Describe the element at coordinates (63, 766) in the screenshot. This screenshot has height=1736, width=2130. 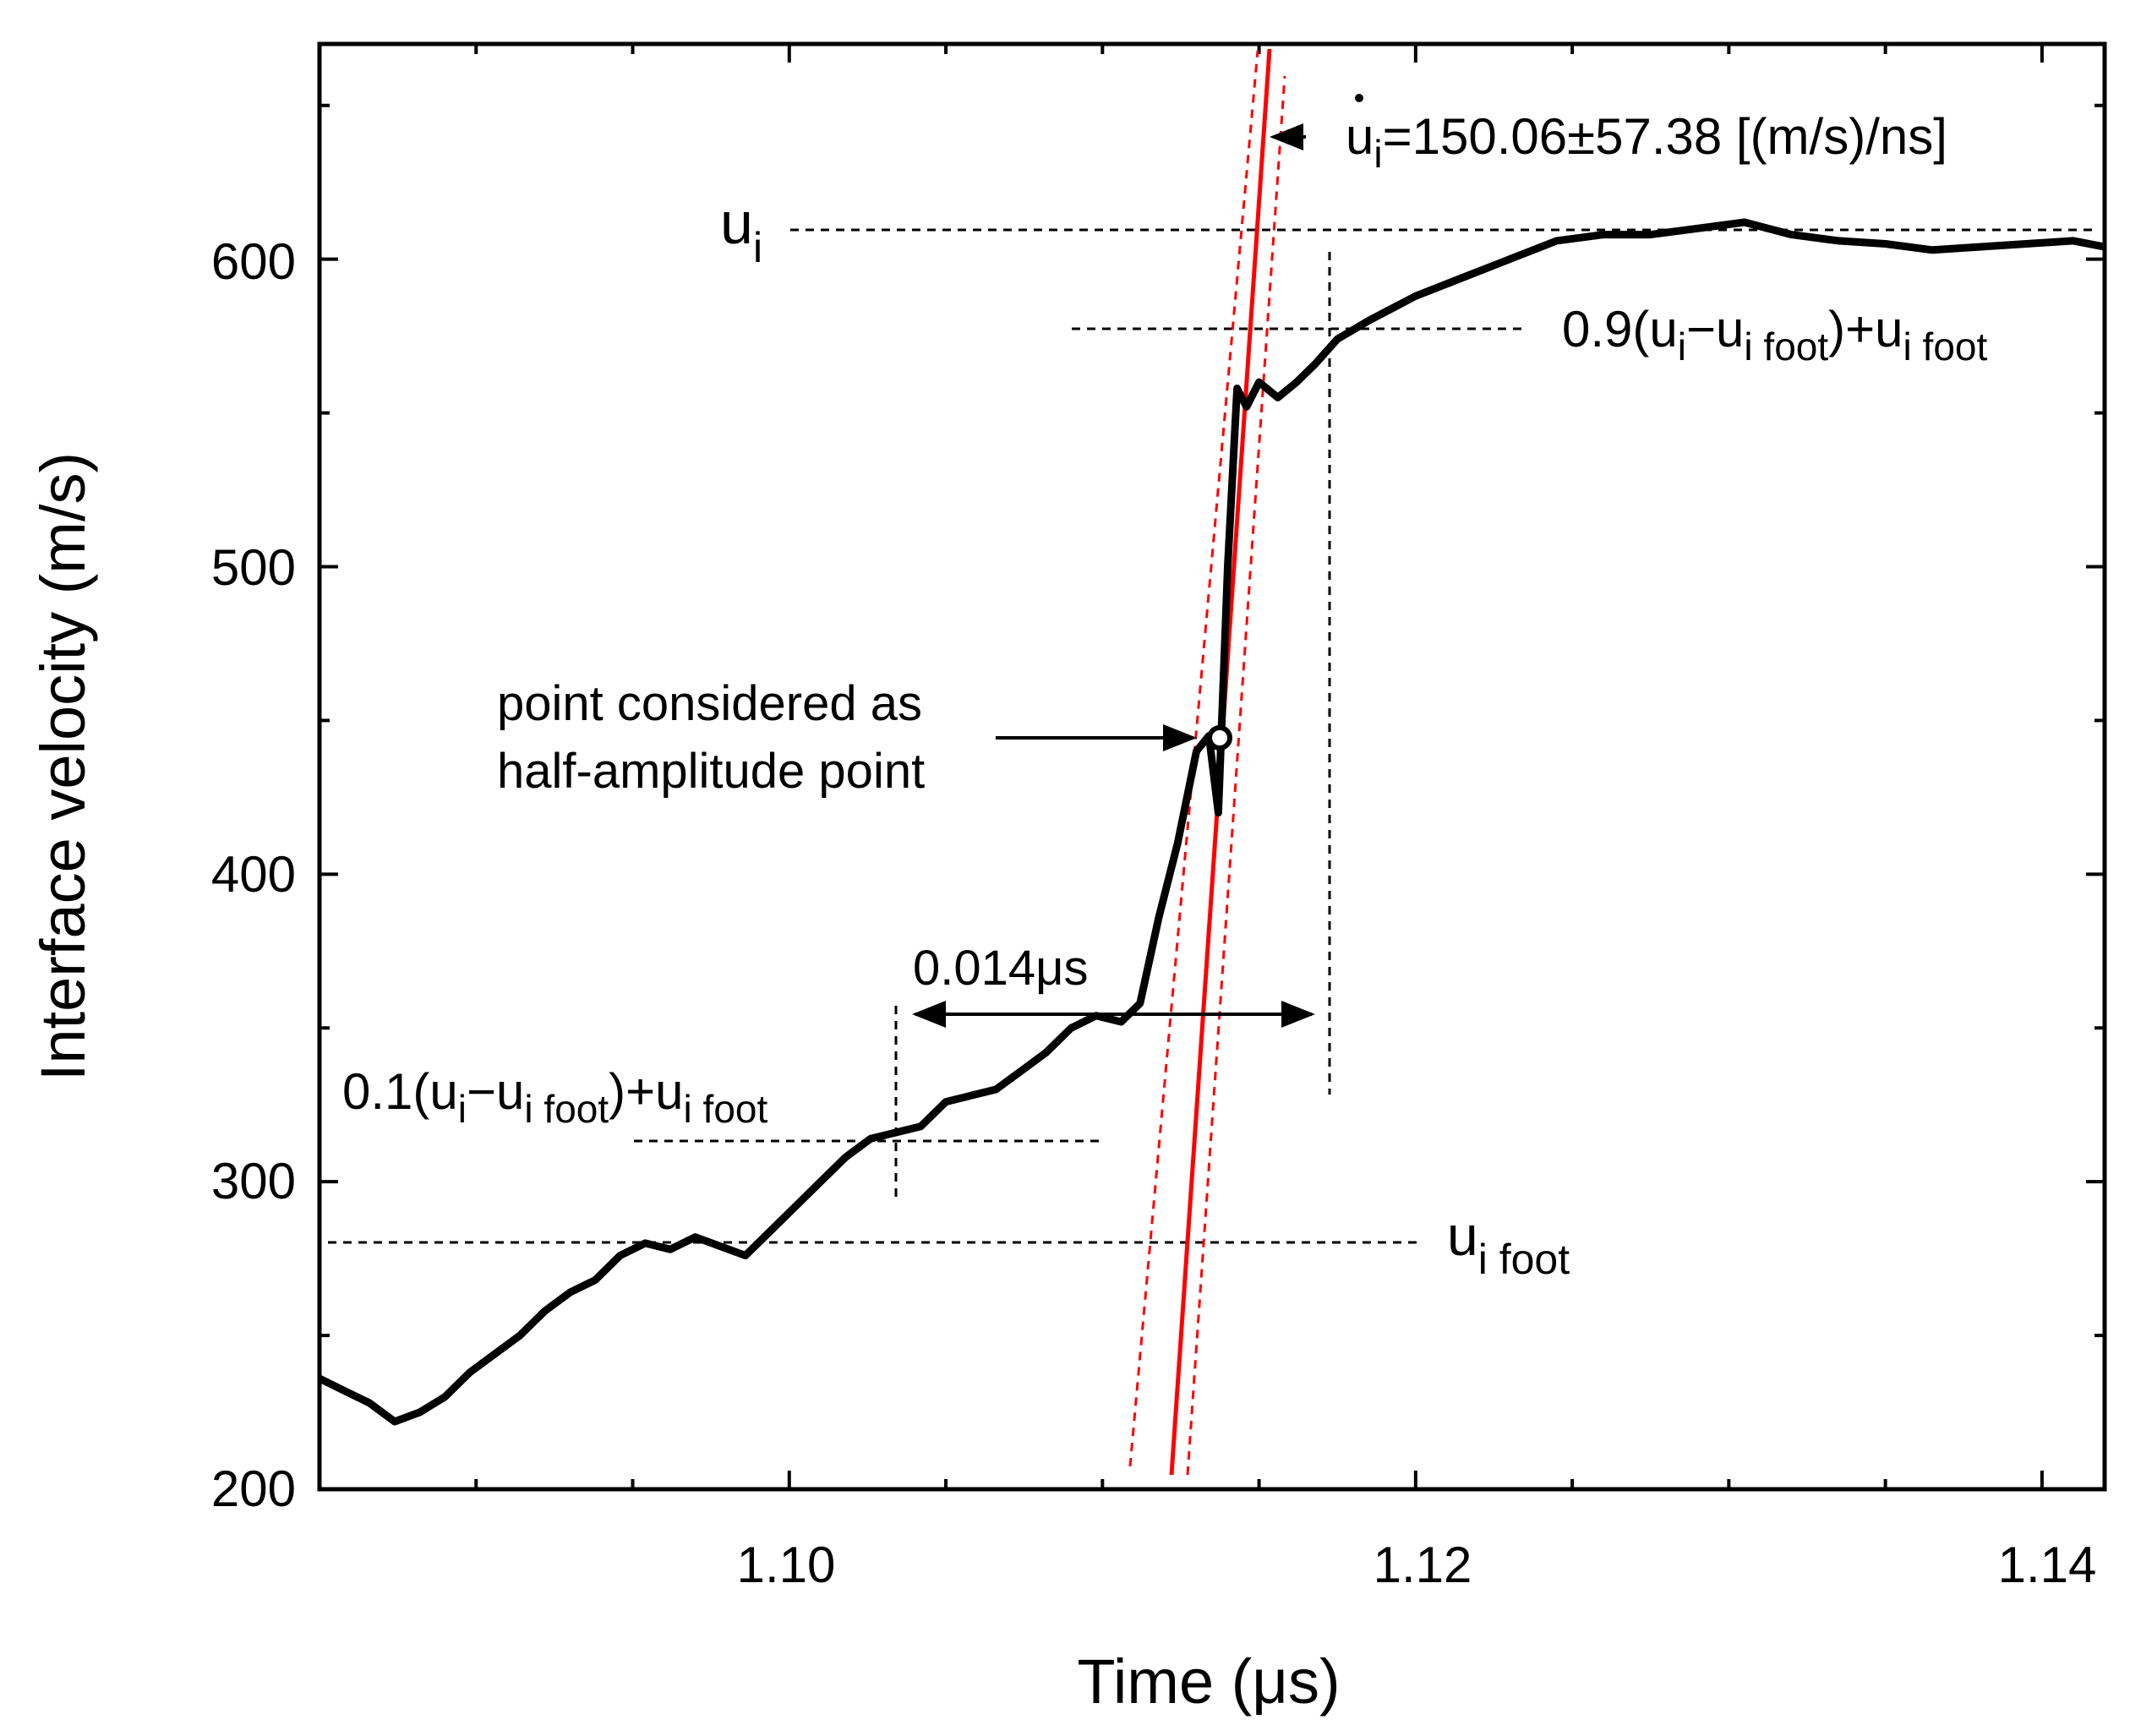
I see `y-axis-title: Interface velocity (m/s)` at that location.